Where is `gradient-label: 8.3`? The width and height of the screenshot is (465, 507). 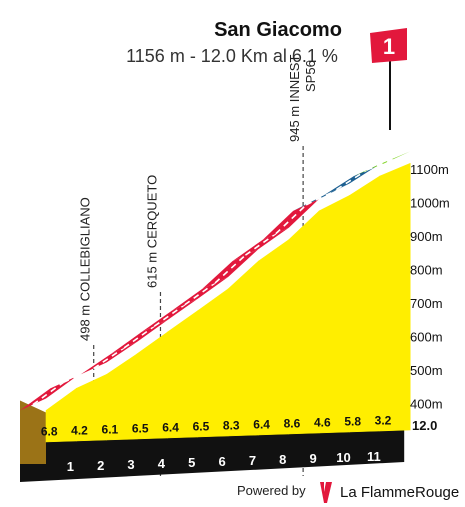
gradient-label: 8.3 is located at coordinates (231, 426).